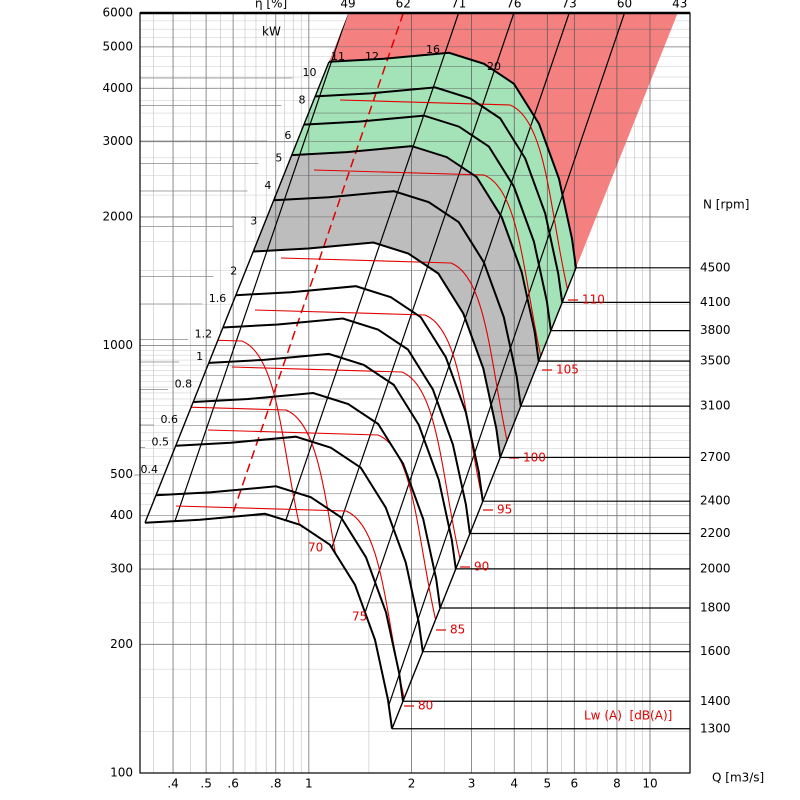 This screenshot has height=800, width=800. What do you see at coordinates (232, 784) in the screenshot?
I see `x-tick-label: .6` at bounding box center [232, 784].